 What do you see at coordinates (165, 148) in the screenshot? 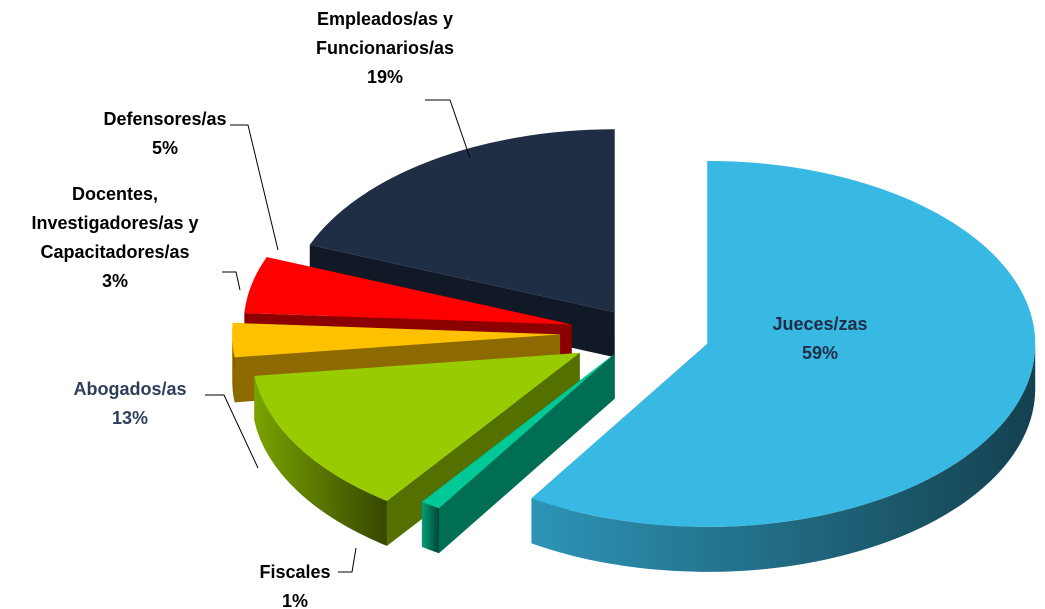
I see `value-label: 5%` at bounding box center [165, 148].